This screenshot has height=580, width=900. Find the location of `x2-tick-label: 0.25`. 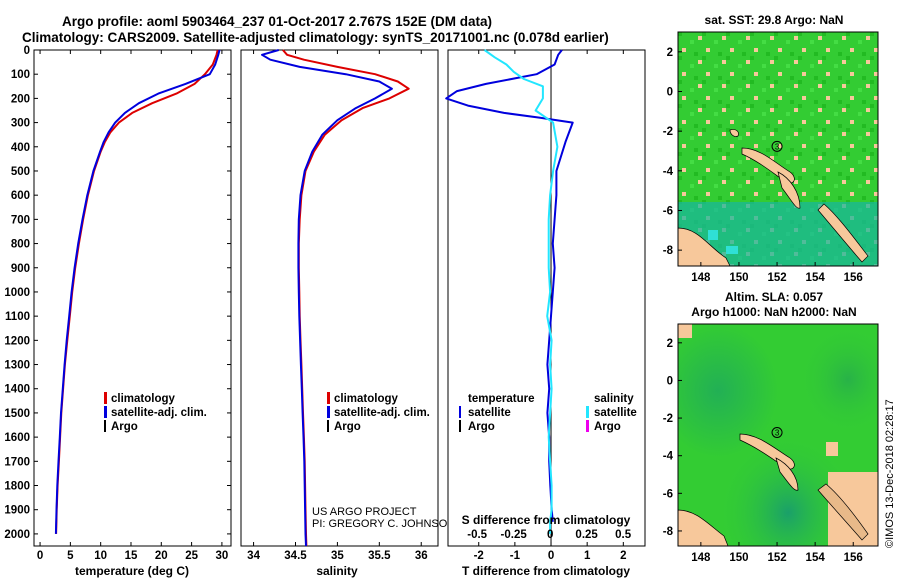

x2-tick-label: 0.25 is located at coordinates (586, 535).